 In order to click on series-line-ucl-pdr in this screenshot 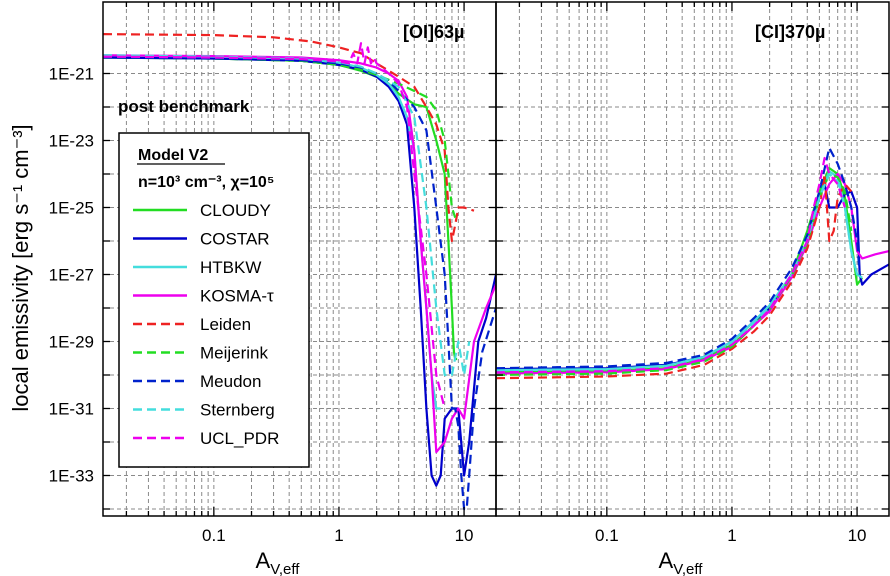, I will do `click(671, 265)`.